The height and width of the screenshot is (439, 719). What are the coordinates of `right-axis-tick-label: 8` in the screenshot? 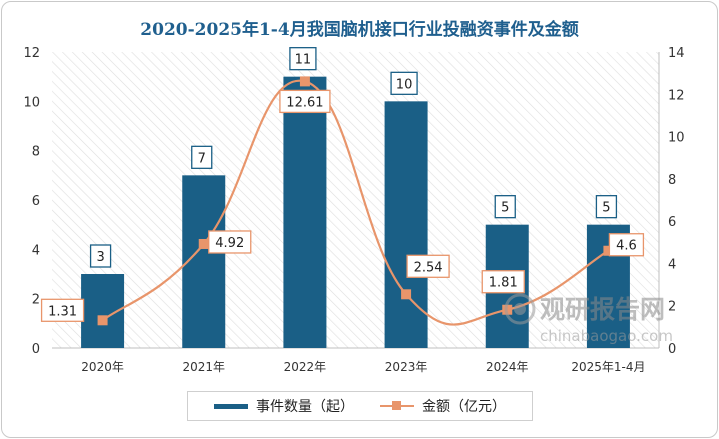 It's located at (672, 180).